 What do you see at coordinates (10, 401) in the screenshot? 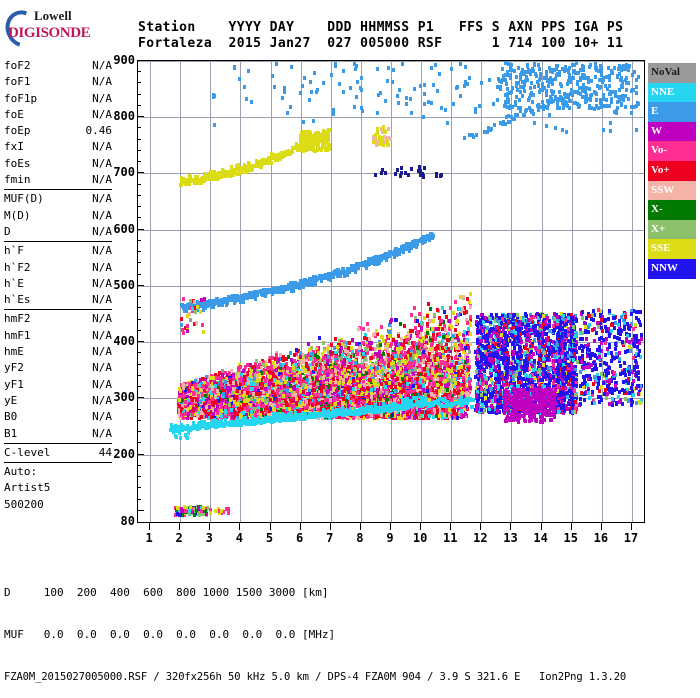
I see `param-key: yE` at bounding box center [10, 401].